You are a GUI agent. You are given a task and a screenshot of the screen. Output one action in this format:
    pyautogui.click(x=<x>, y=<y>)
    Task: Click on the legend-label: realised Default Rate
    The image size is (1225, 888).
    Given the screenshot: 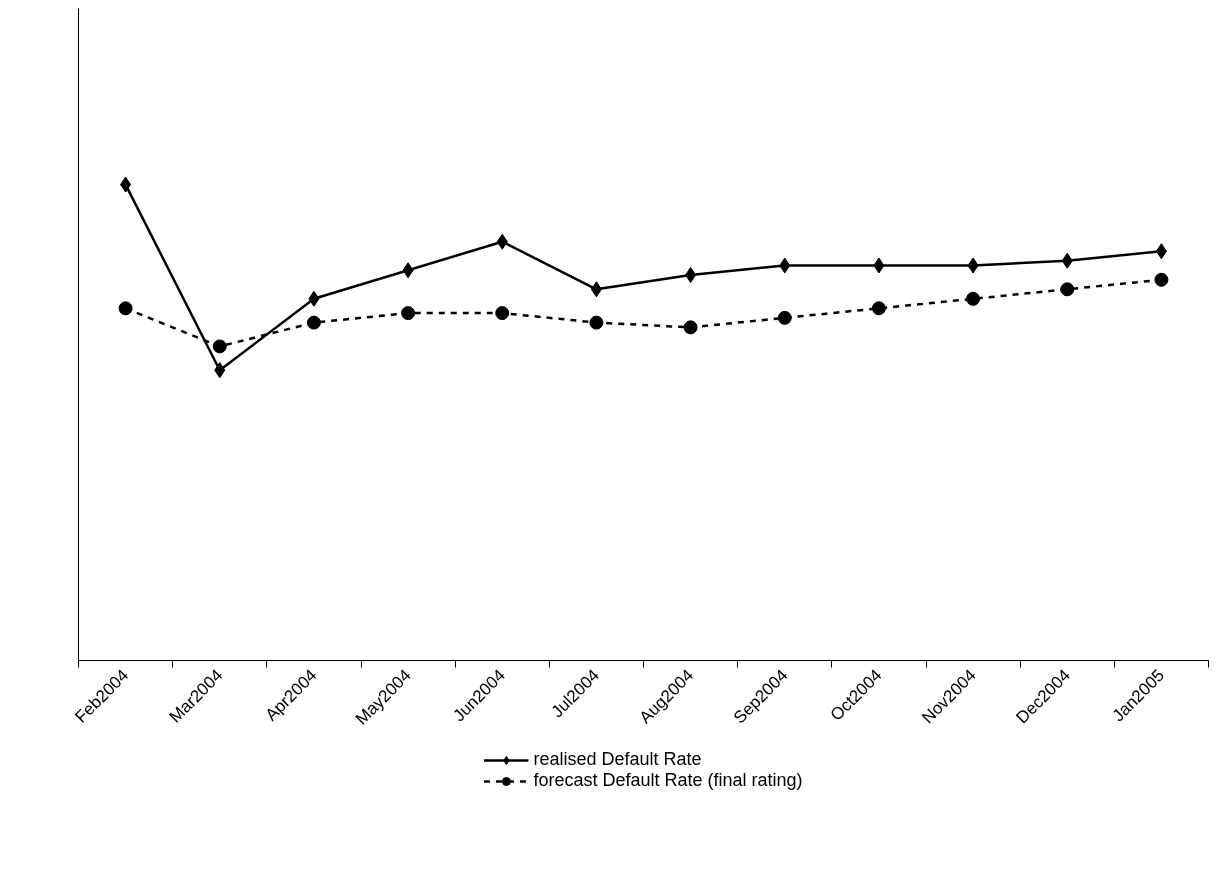 What is the action you would take?
    pyautogui.click(x=617, y=759)
    